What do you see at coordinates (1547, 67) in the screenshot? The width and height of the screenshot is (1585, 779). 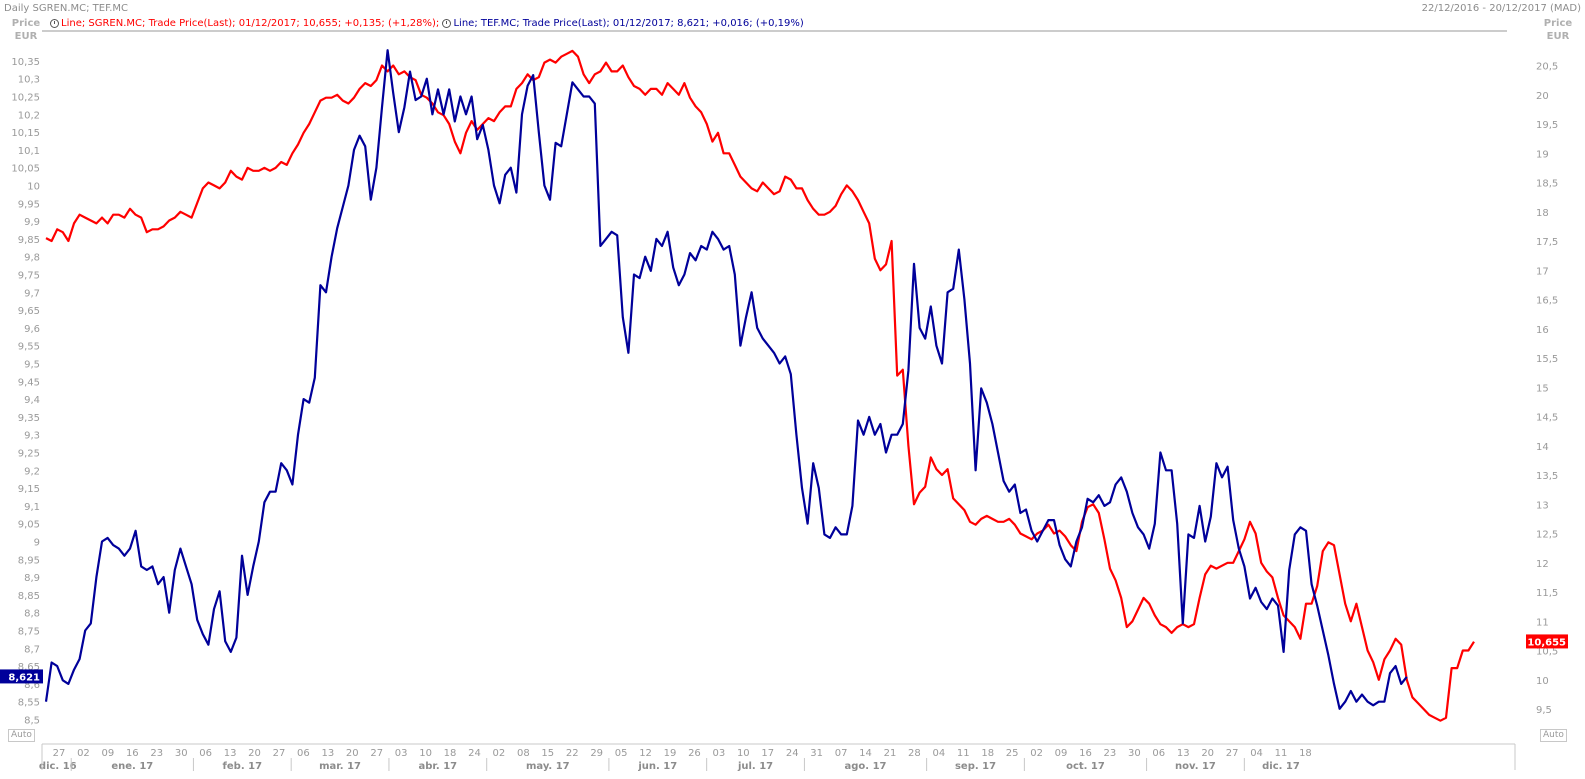 I see `right-tick-label: 20,5` at bounding box center [1547, 67].